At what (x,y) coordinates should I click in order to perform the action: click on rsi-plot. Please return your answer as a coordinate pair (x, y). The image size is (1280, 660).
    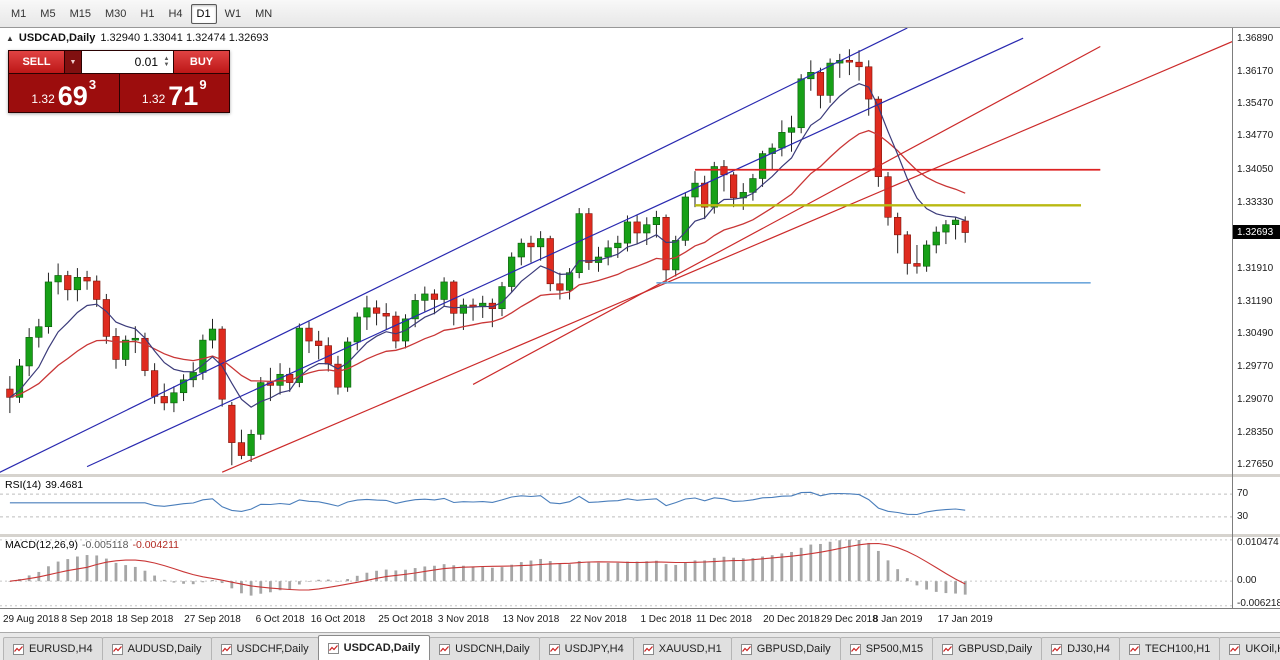
    Looking at the image, I should click on (616, 505).